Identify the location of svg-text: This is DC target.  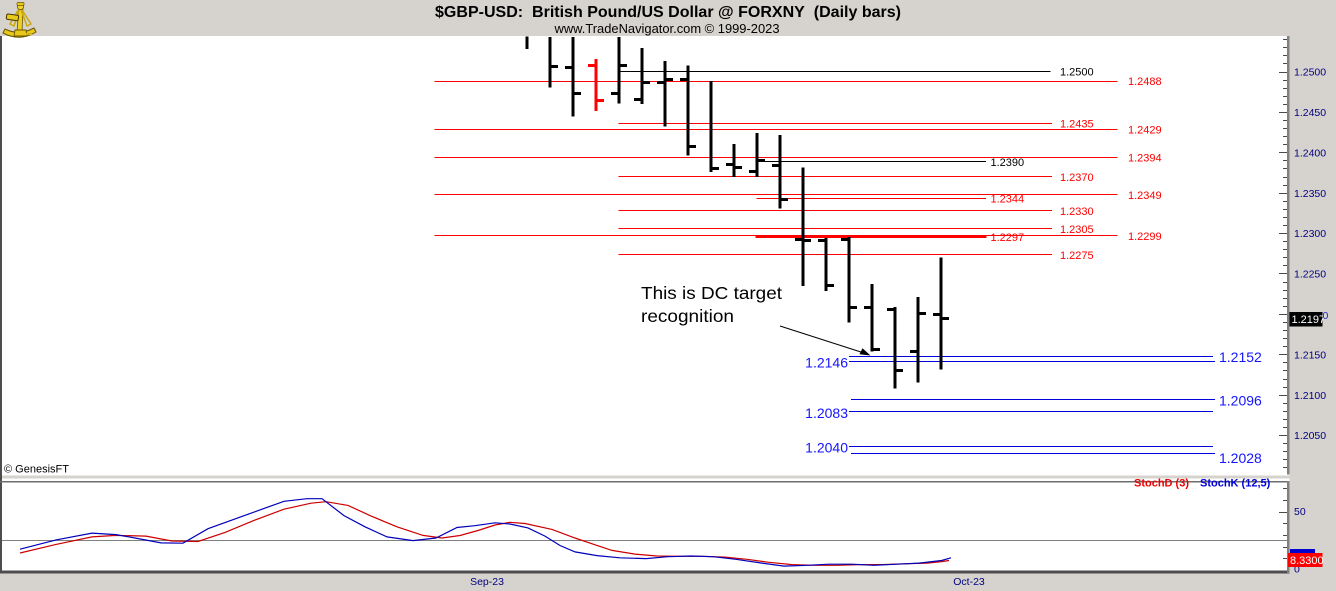
(711, 293).